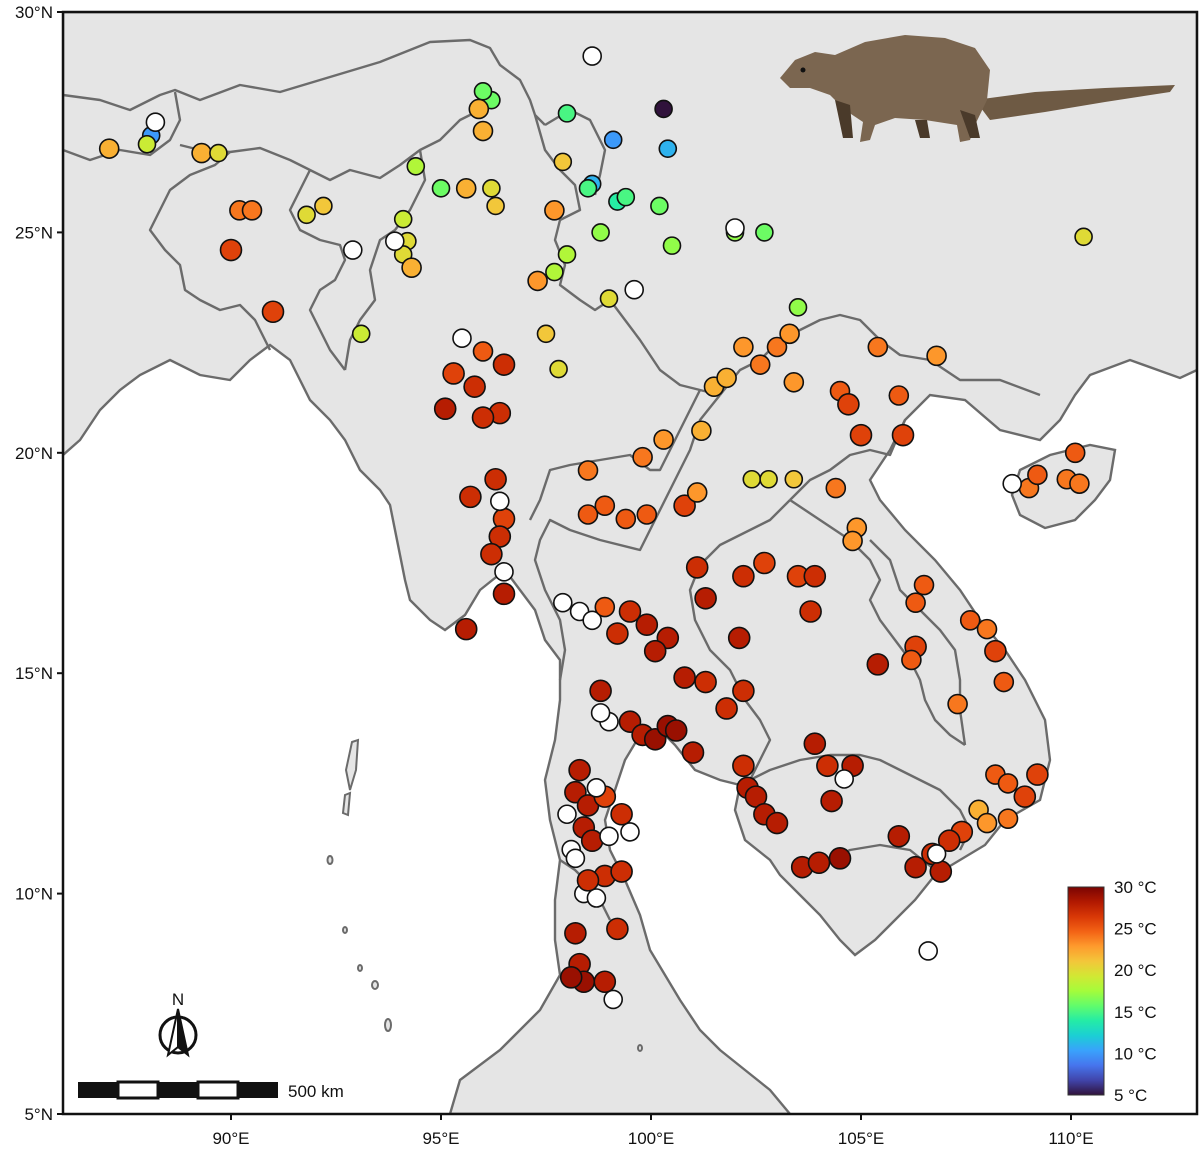  Describe the element at coordinates (1135, 1012) in the screenshot. I see `legend-label: 15 °C` at that location.